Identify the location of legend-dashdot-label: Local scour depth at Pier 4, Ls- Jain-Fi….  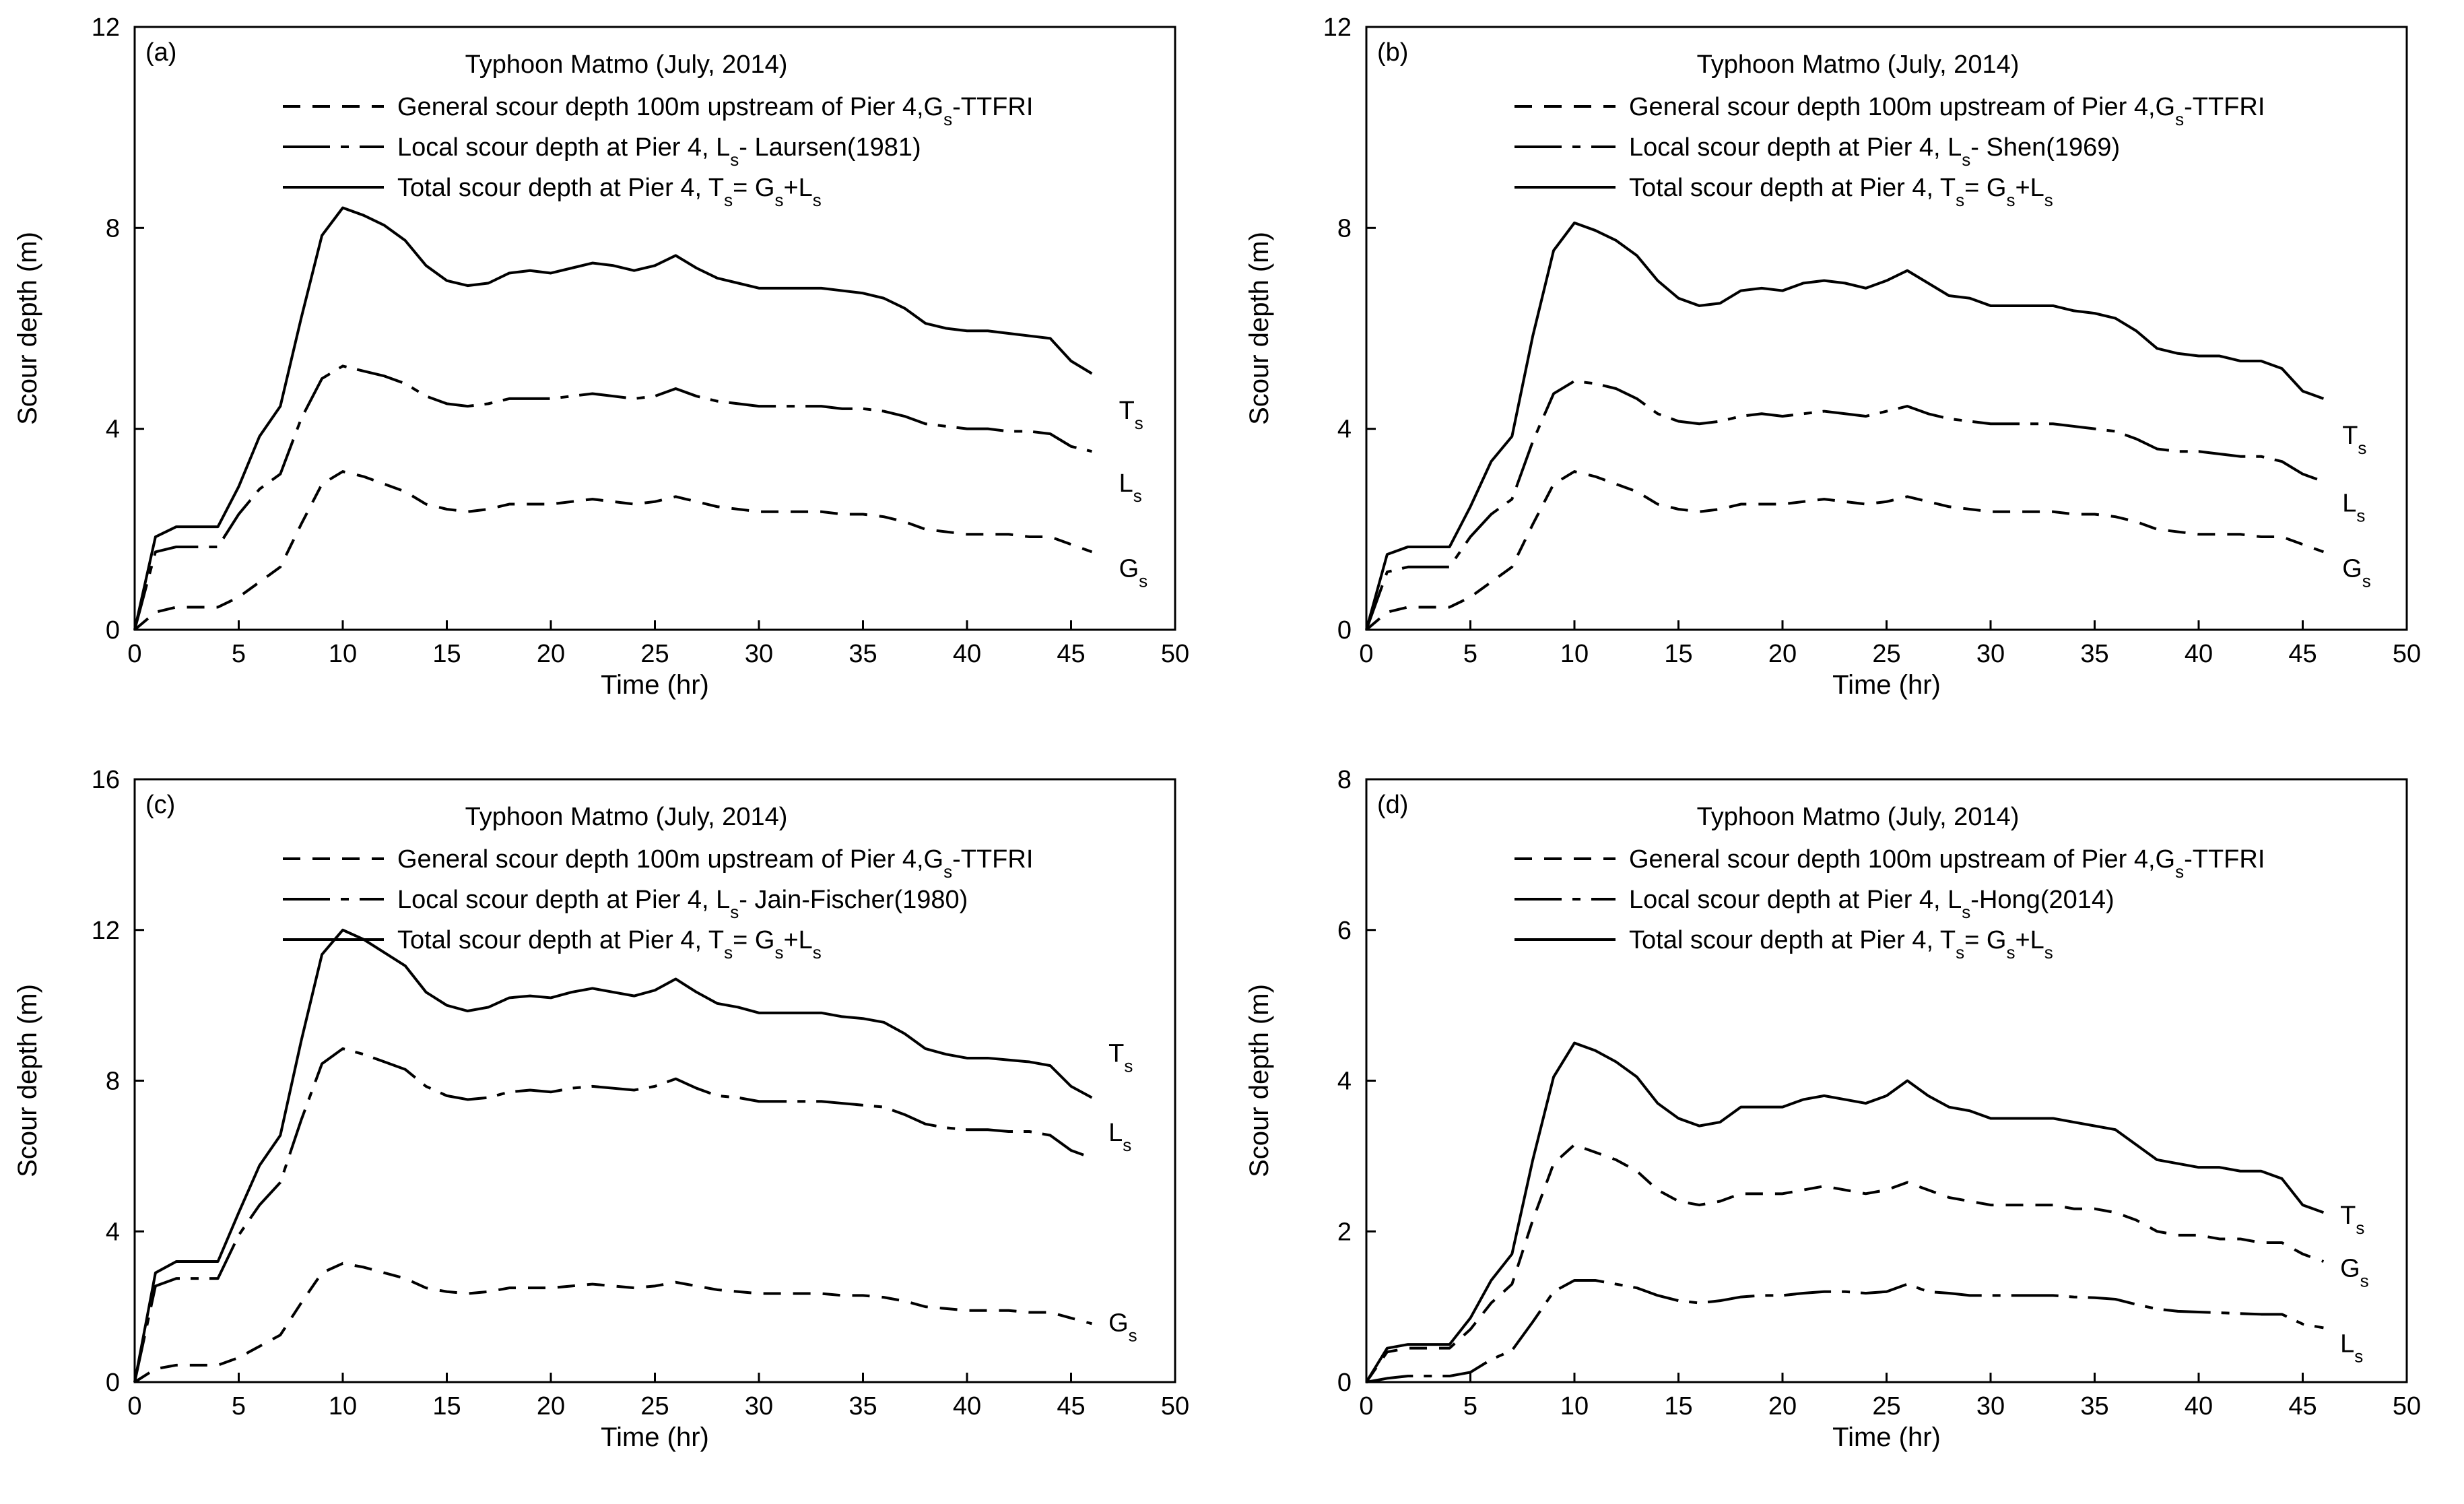
(682, 904).